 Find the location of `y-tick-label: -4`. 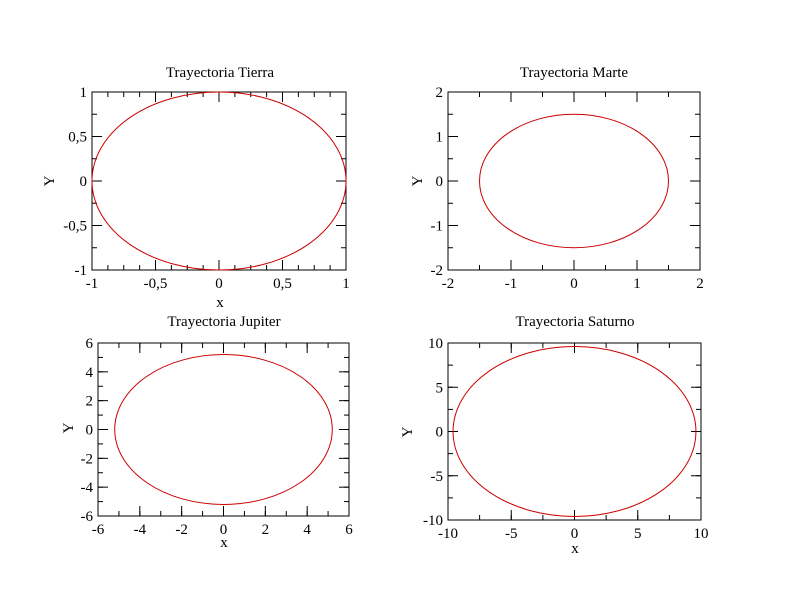

y-tick-label: -4 is located at coordinates (87, 488).